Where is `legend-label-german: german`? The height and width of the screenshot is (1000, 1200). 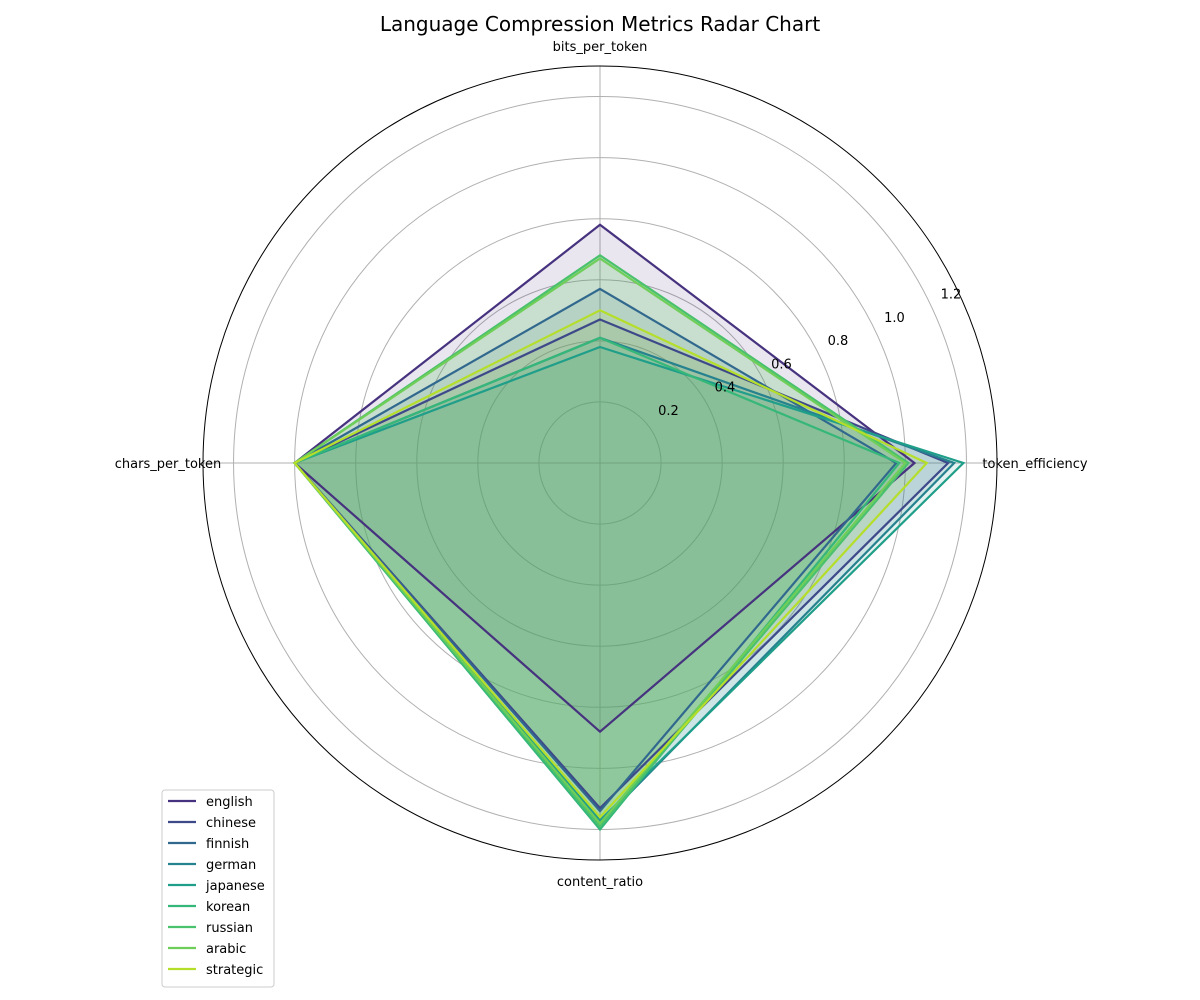
legend-label-german: german is located at coordinates (231, 865).